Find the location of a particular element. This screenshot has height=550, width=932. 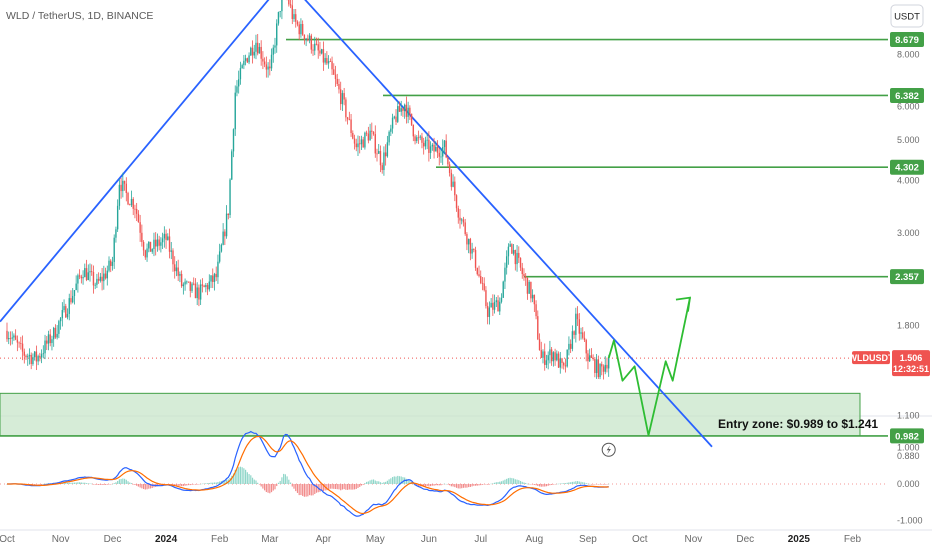

y-tick-label: 6.000 is located at coordinates (908, 107).